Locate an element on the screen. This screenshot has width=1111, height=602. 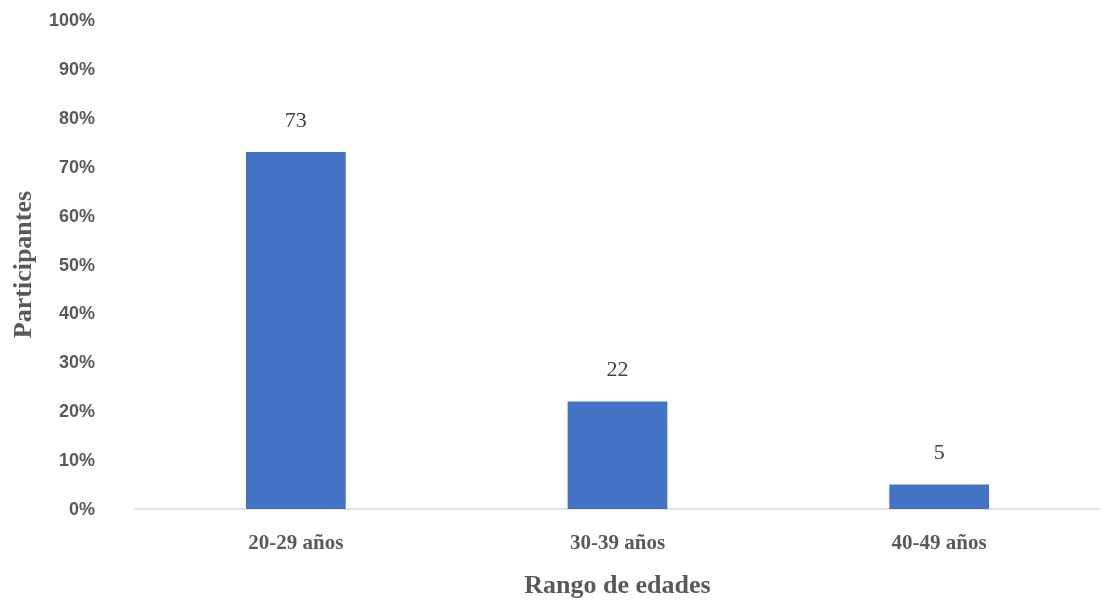
x-tick-label: 40-49 años is located at coordinates (939, 541).